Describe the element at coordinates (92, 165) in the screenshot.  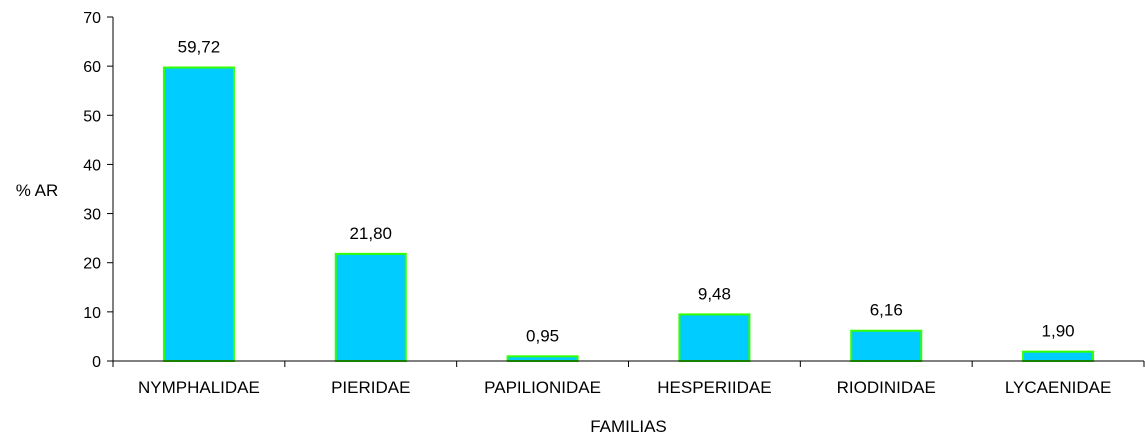
I see `y-tick-label: 40` at that location.